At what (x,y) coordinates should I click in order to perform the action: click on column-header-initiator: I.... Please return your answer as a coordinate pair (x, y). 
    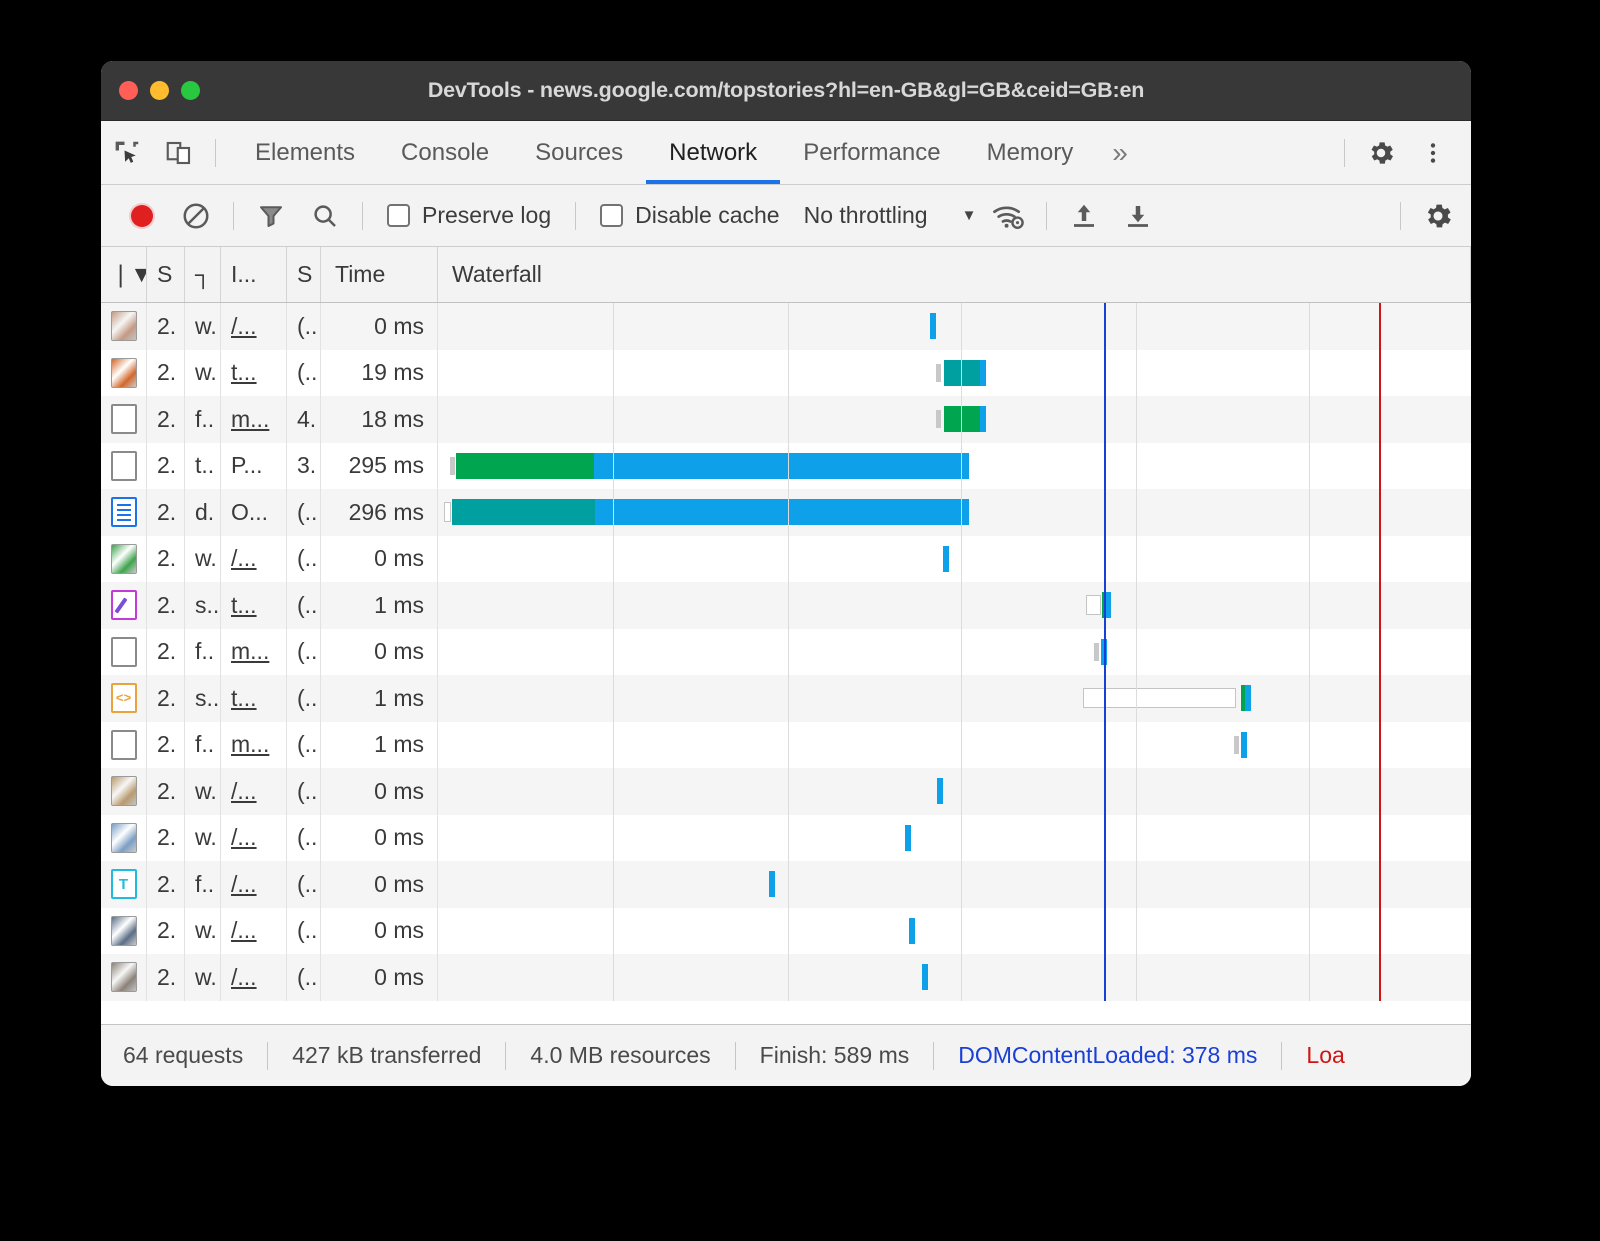
    Looking at the image, I should click on (254, 274).